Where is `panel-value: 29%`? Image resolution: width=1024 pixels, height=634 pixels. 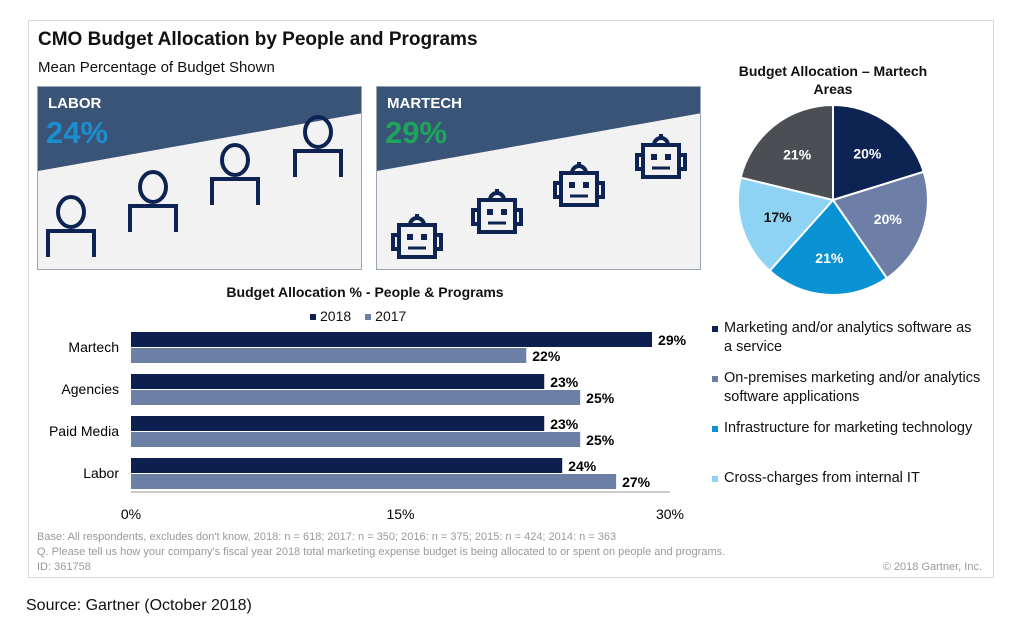 panel-value: 29% is located at coordinates (416, 132).